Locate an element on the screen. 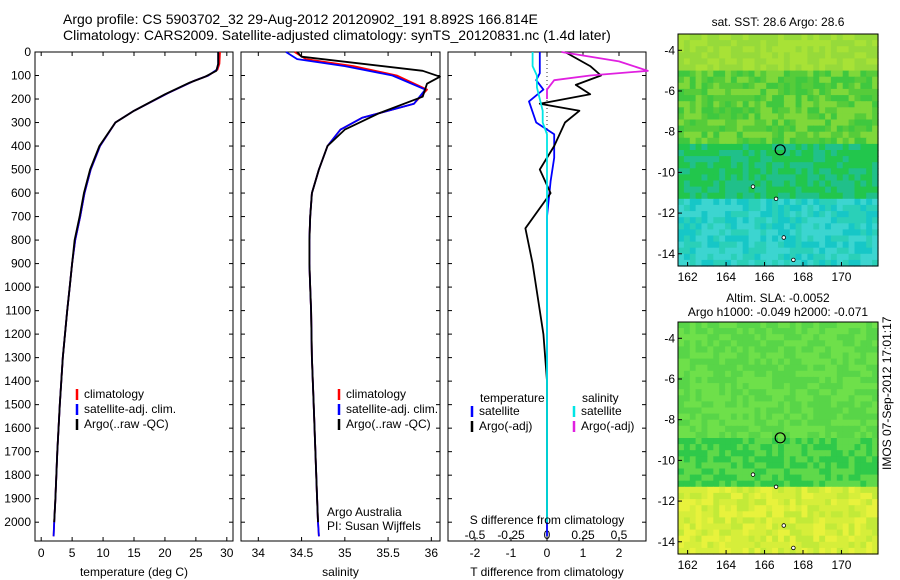  map-lat-label: -4 is located at coordinates (669, 338).